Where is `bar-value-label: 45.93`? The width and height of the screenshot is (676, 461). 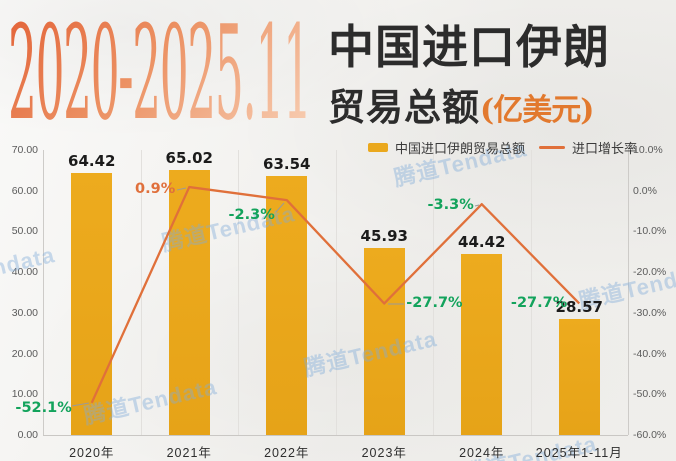
bar-value-label: 45.93 is located at coordinates (384, 235).